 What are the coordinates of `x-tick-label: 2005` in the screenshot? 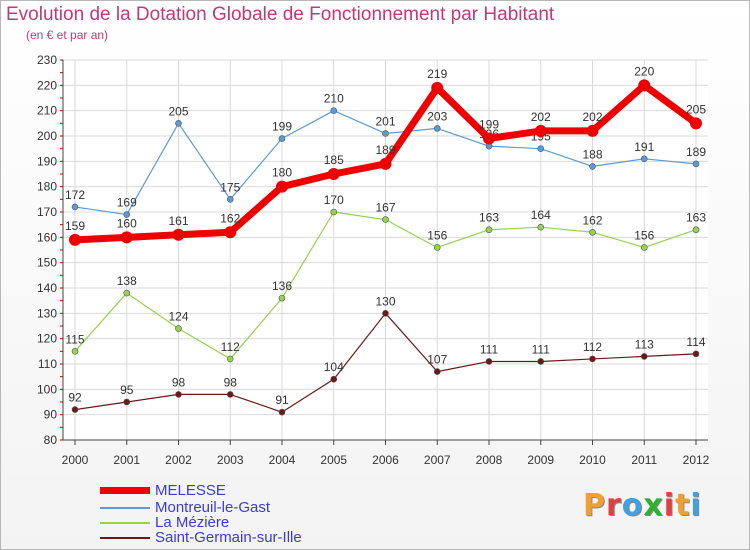 It's located at (333, 460).